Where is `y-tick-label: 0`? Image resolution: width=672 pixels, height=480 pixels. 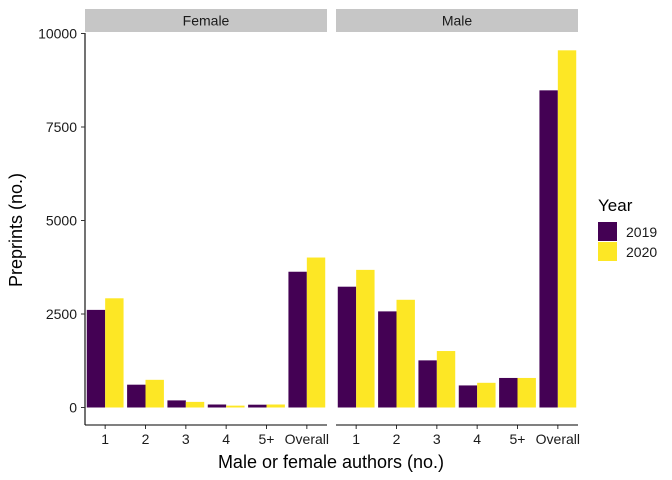 y-tick-label: 0 is located at coordinates (73, 408).